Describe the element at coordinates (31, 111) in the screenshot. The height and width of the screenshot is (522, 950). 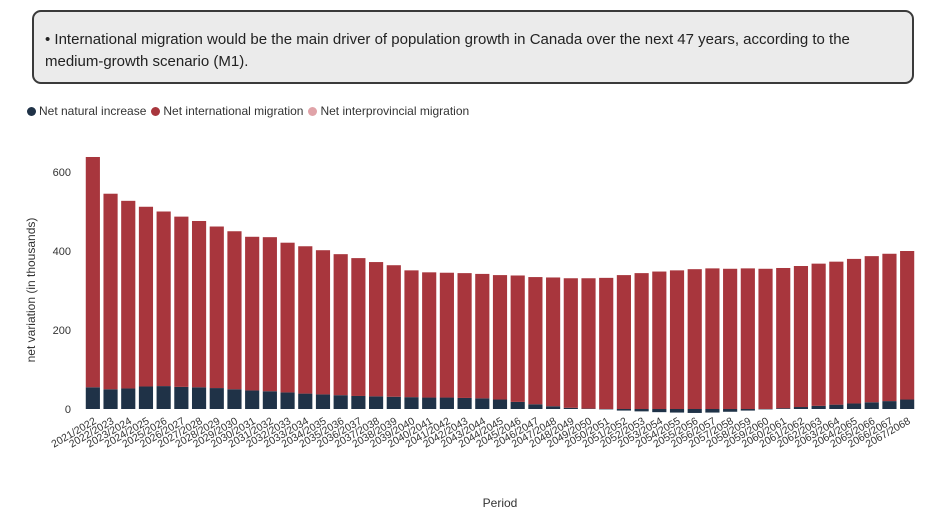
I see `legend-swatch-natural` at that location.